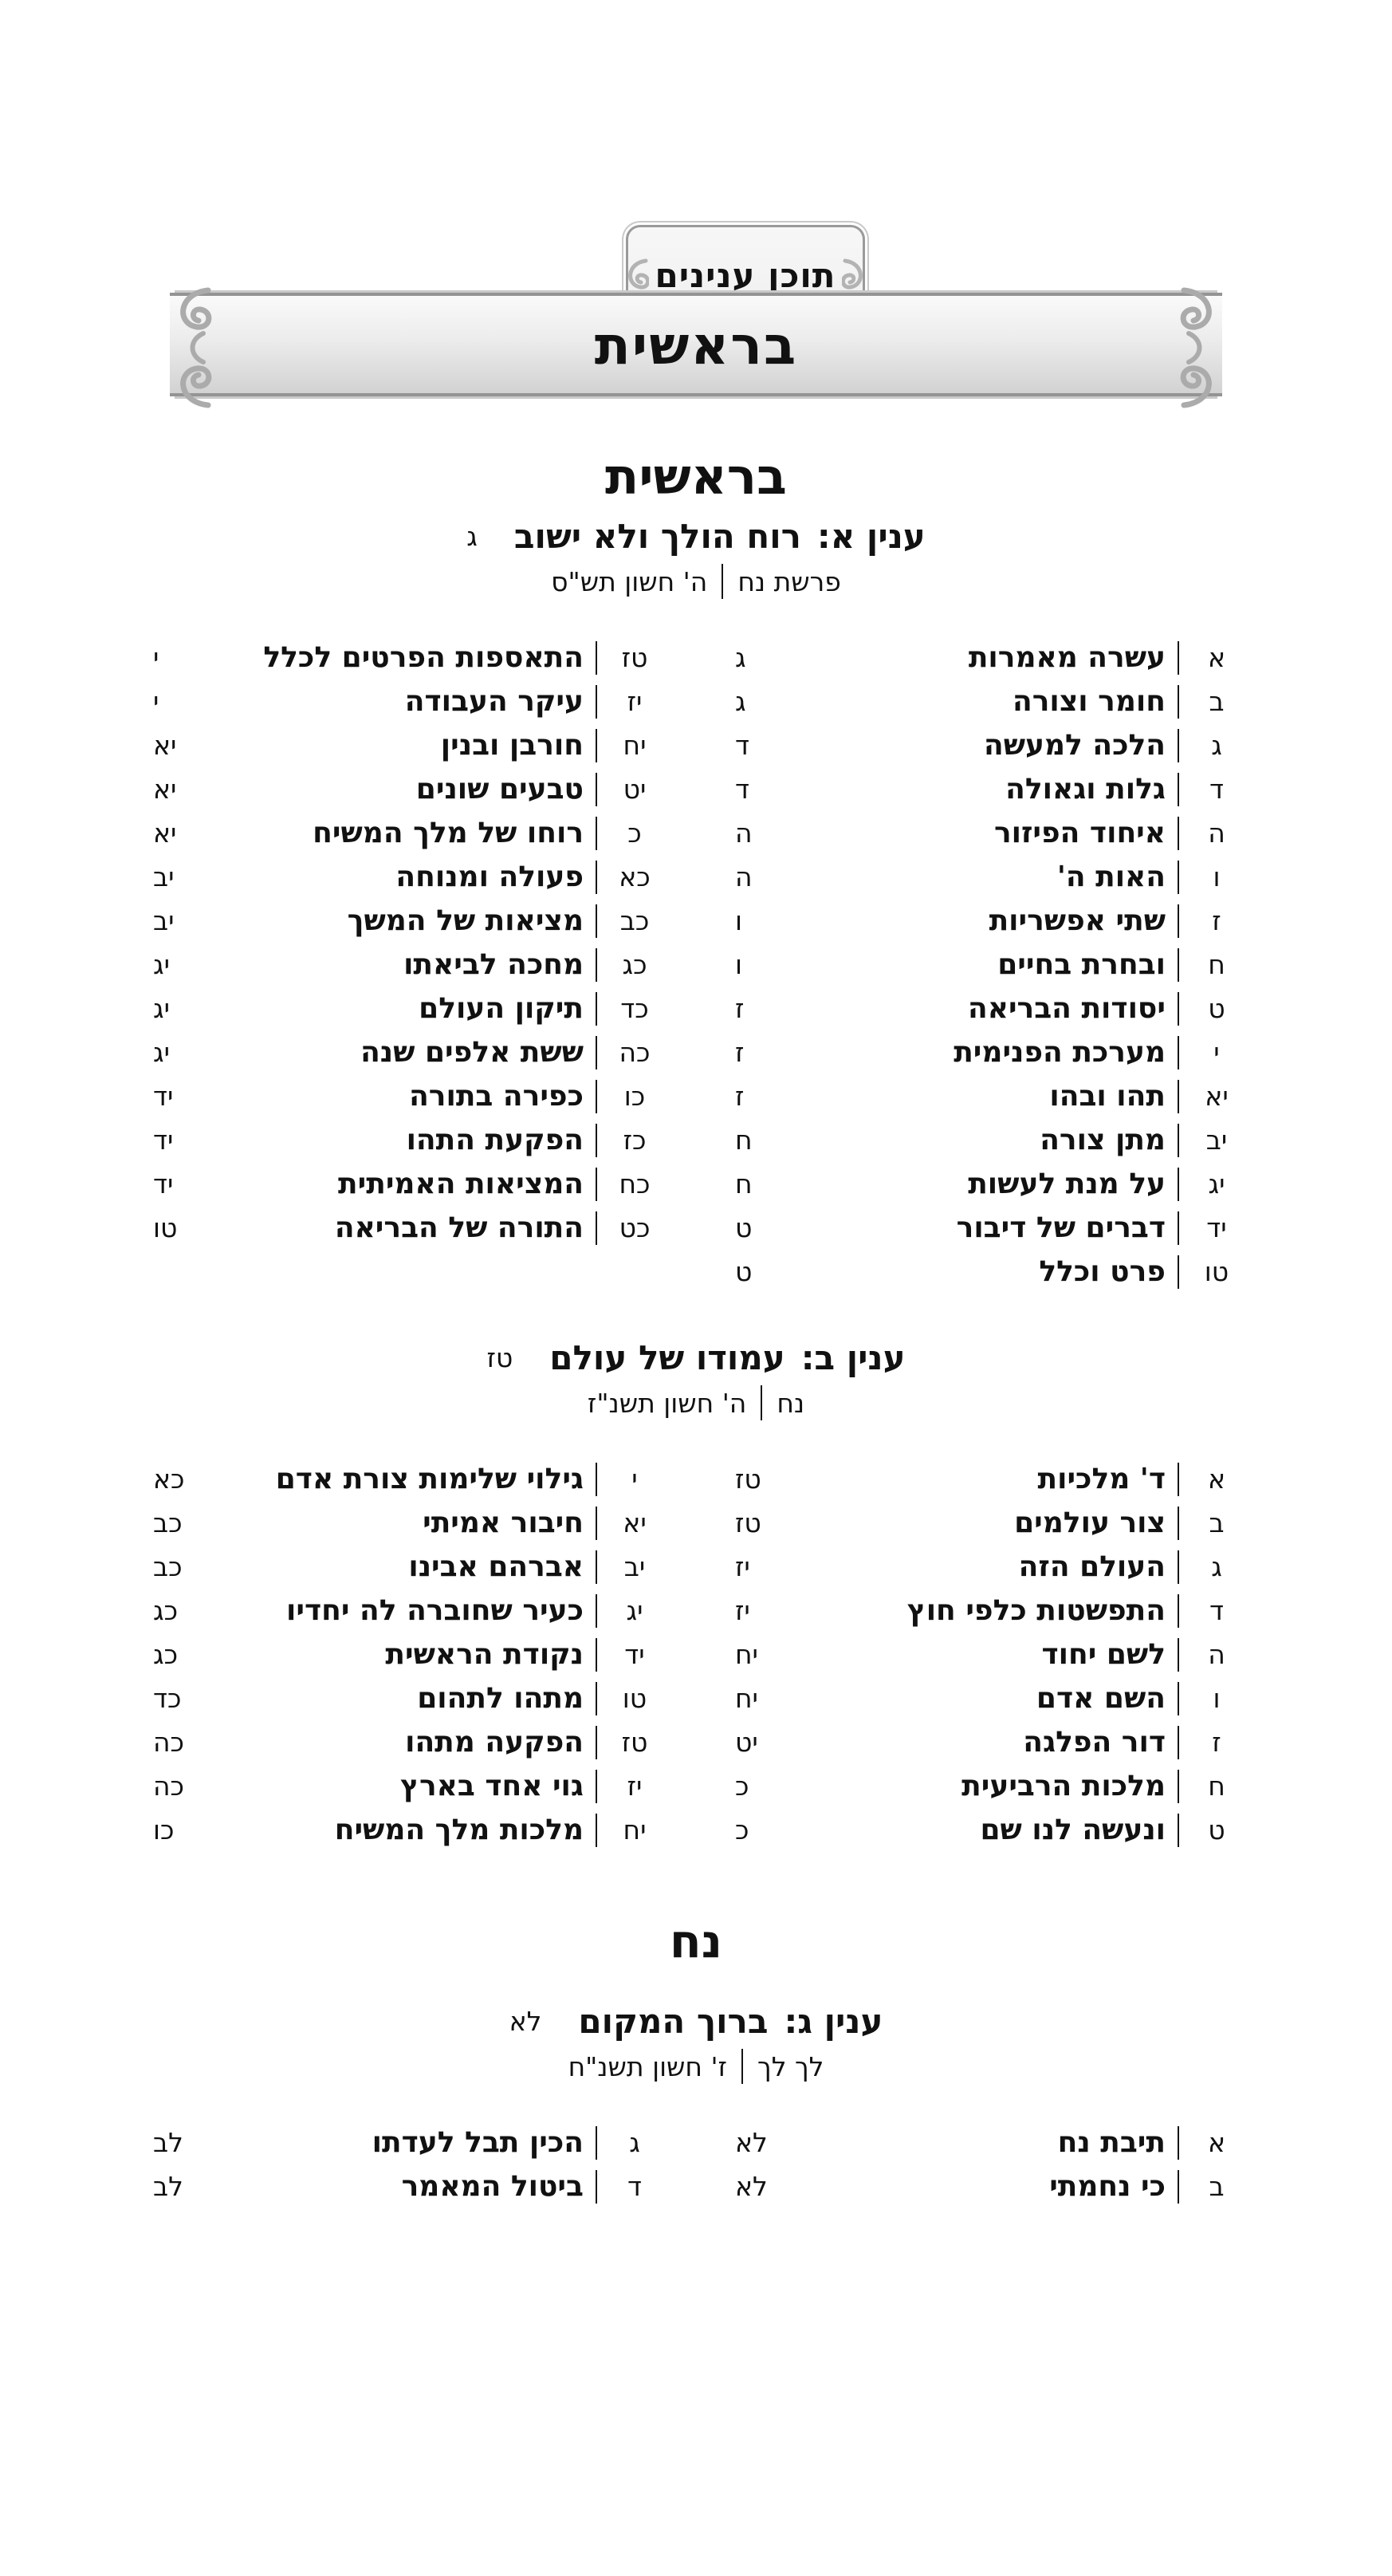 Image resolution: width=1392 pixels, height=2576 pixels. What do you see at coordinates (405, 745) in the screenshot?
I see `table-row: יח חורבן ובנין יא` at bounding box center [405, 745].